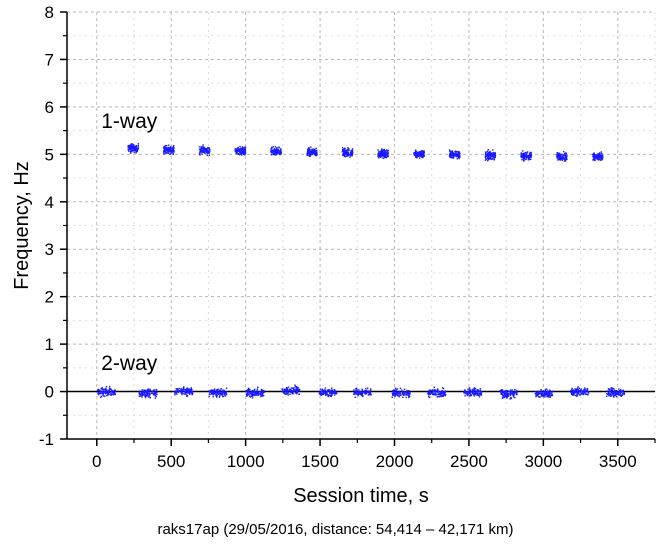 Image resolution: width=671 pixels, height=552 pixels. I want to click on series-1-way, so click(365, 152).